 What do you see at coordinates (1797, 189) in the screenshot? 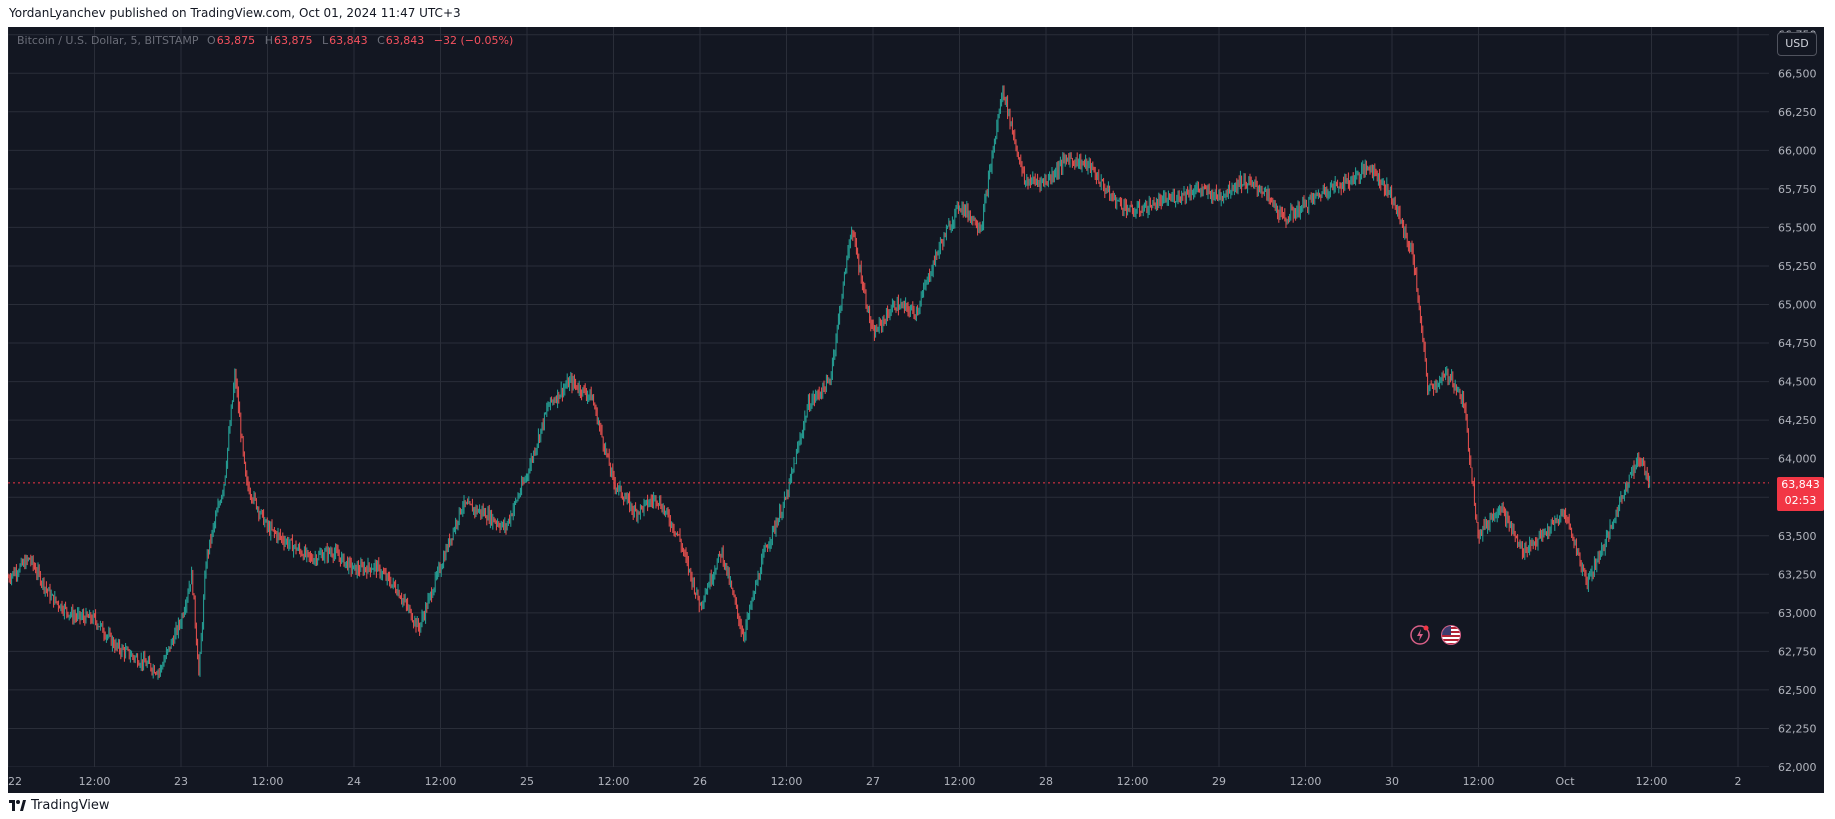
I see `price-tick-label: 65,750` at bounding box center [1797, 189].